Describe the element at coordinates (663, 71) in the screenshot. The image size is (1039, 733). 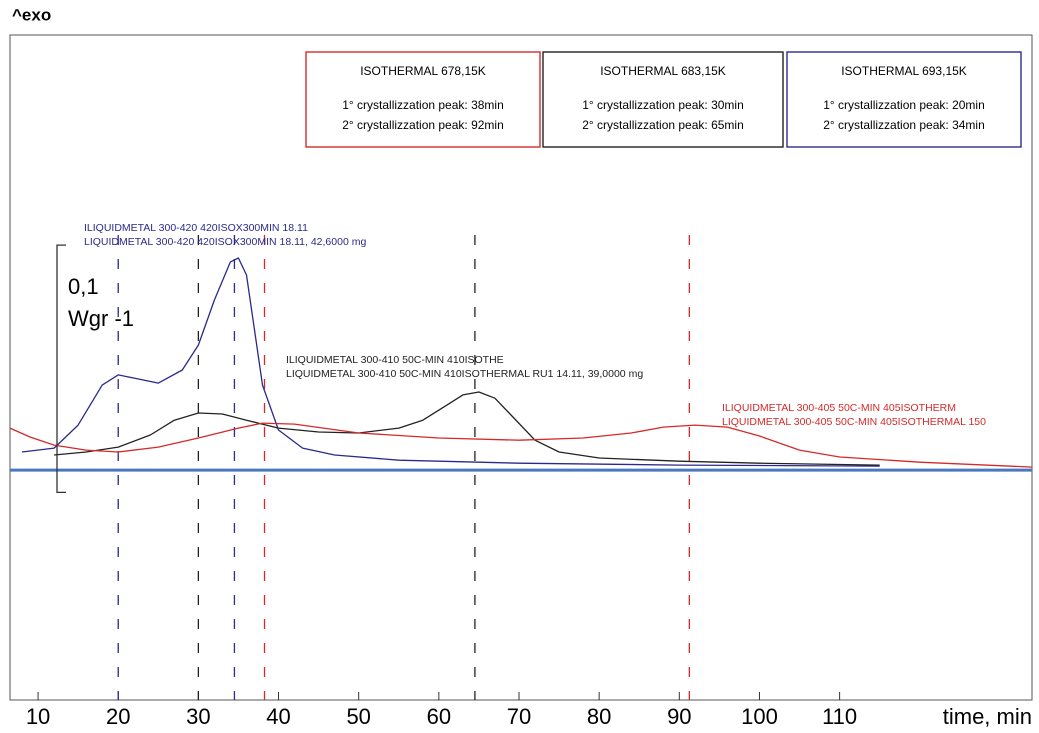
I see `legend-title: ISOTHERMAL 683,15K` at that location.